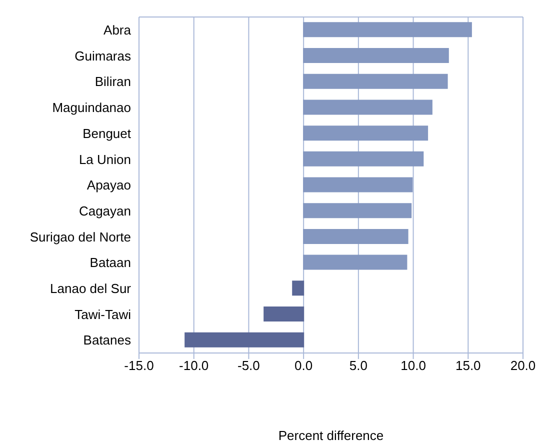 Image resolution: width=539 pixels, height=442 pixels. I want to click on x-tick-label: 15.0, so click(468, 366).